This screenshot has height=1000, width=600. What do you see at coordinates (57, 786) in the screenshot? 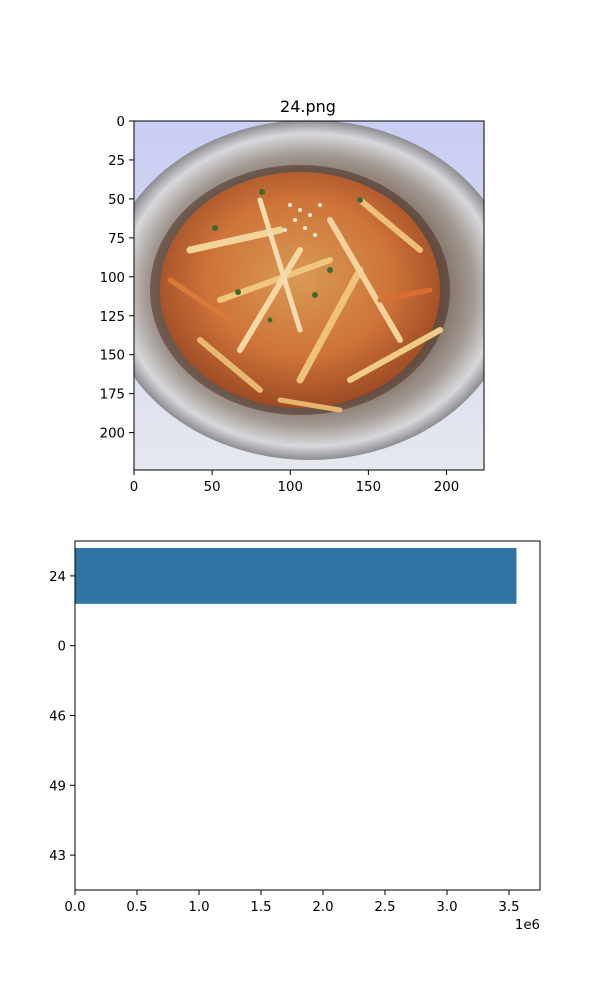
I see `bar-category-label: 49` at bounding box center [57, 786].